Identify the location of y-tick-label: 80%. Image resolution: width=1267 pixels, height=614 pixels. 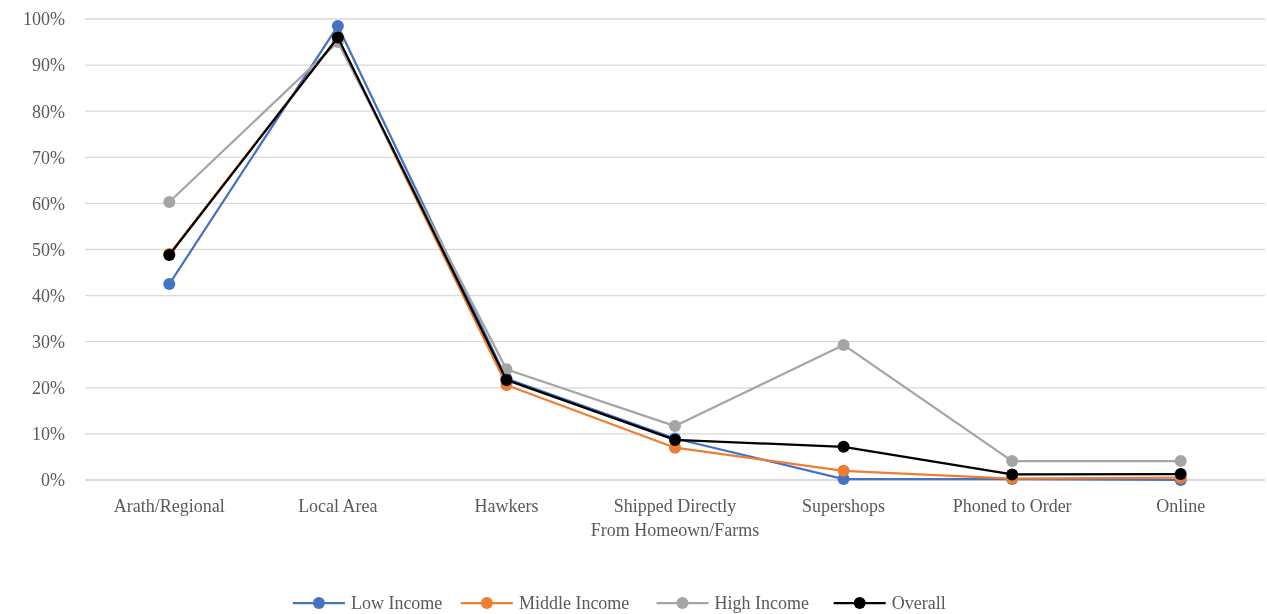
(48, 111).